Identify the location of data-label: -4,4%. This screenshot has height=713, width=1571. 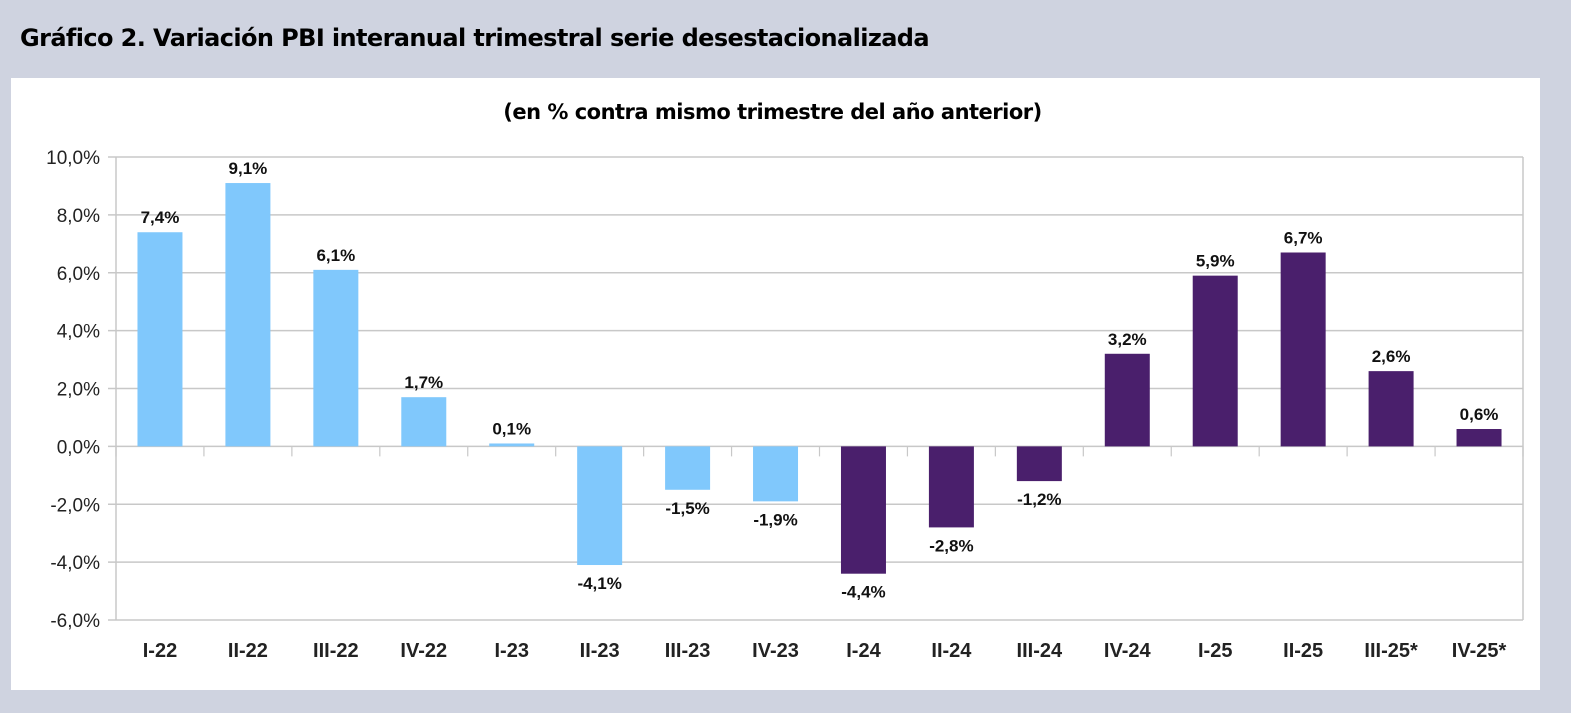
(863, 592).